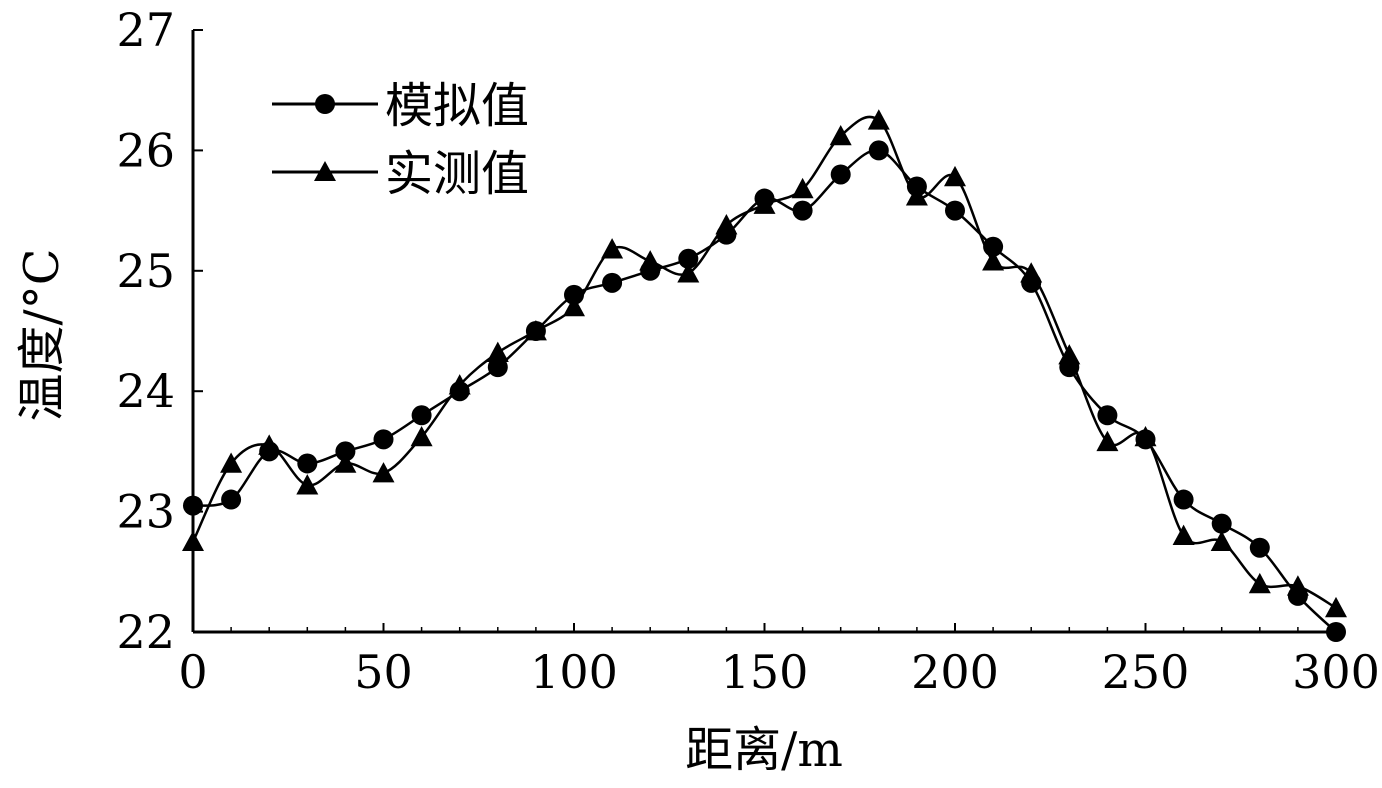 This screenshot has height=788, width=1382. I want to click on x-tick-label: 250, so click(1146, 672).